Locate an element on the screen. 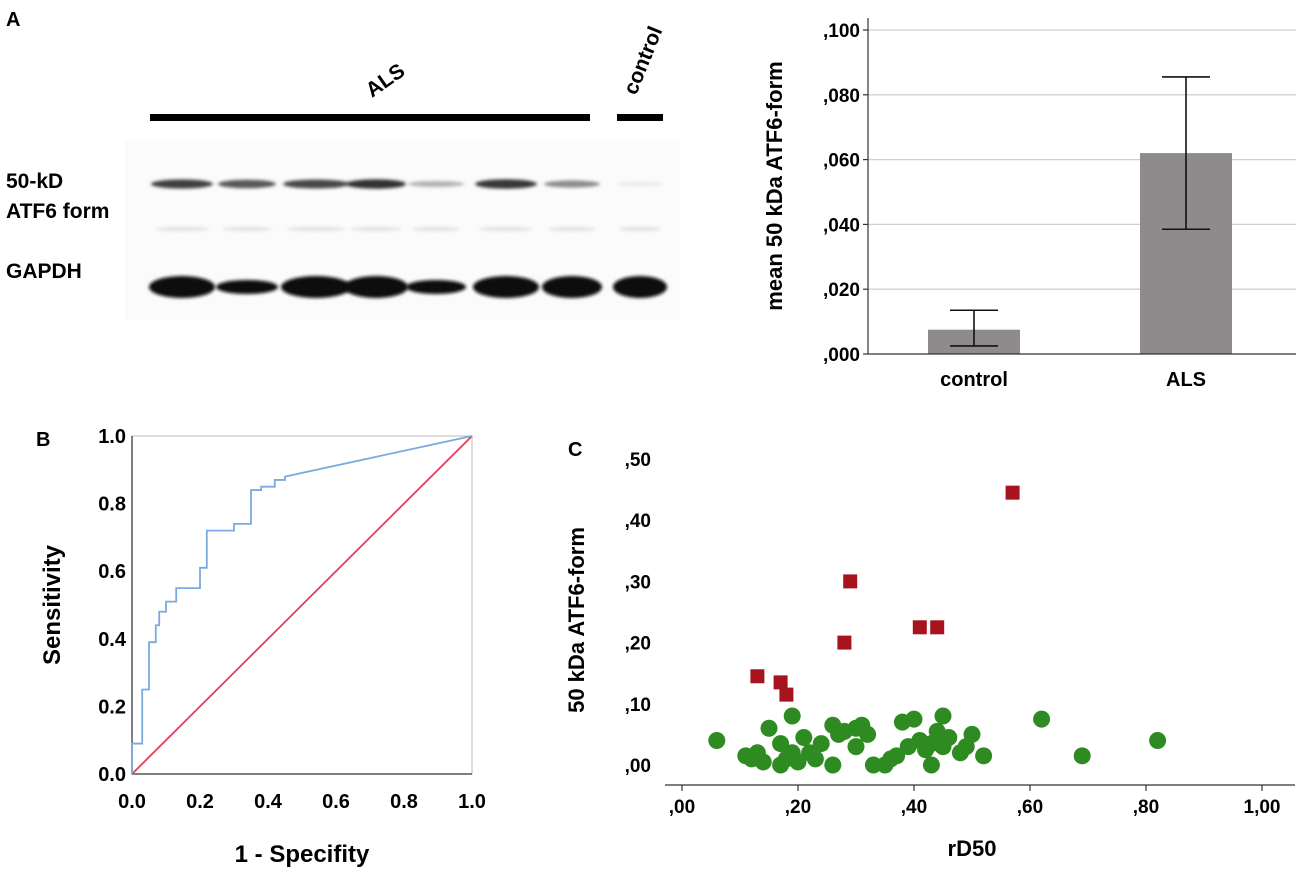 Image resolution: width=1300 pixels, height=872 pixels. scatter-x-tick-label: ,00 is located at coordinates (682, 807).